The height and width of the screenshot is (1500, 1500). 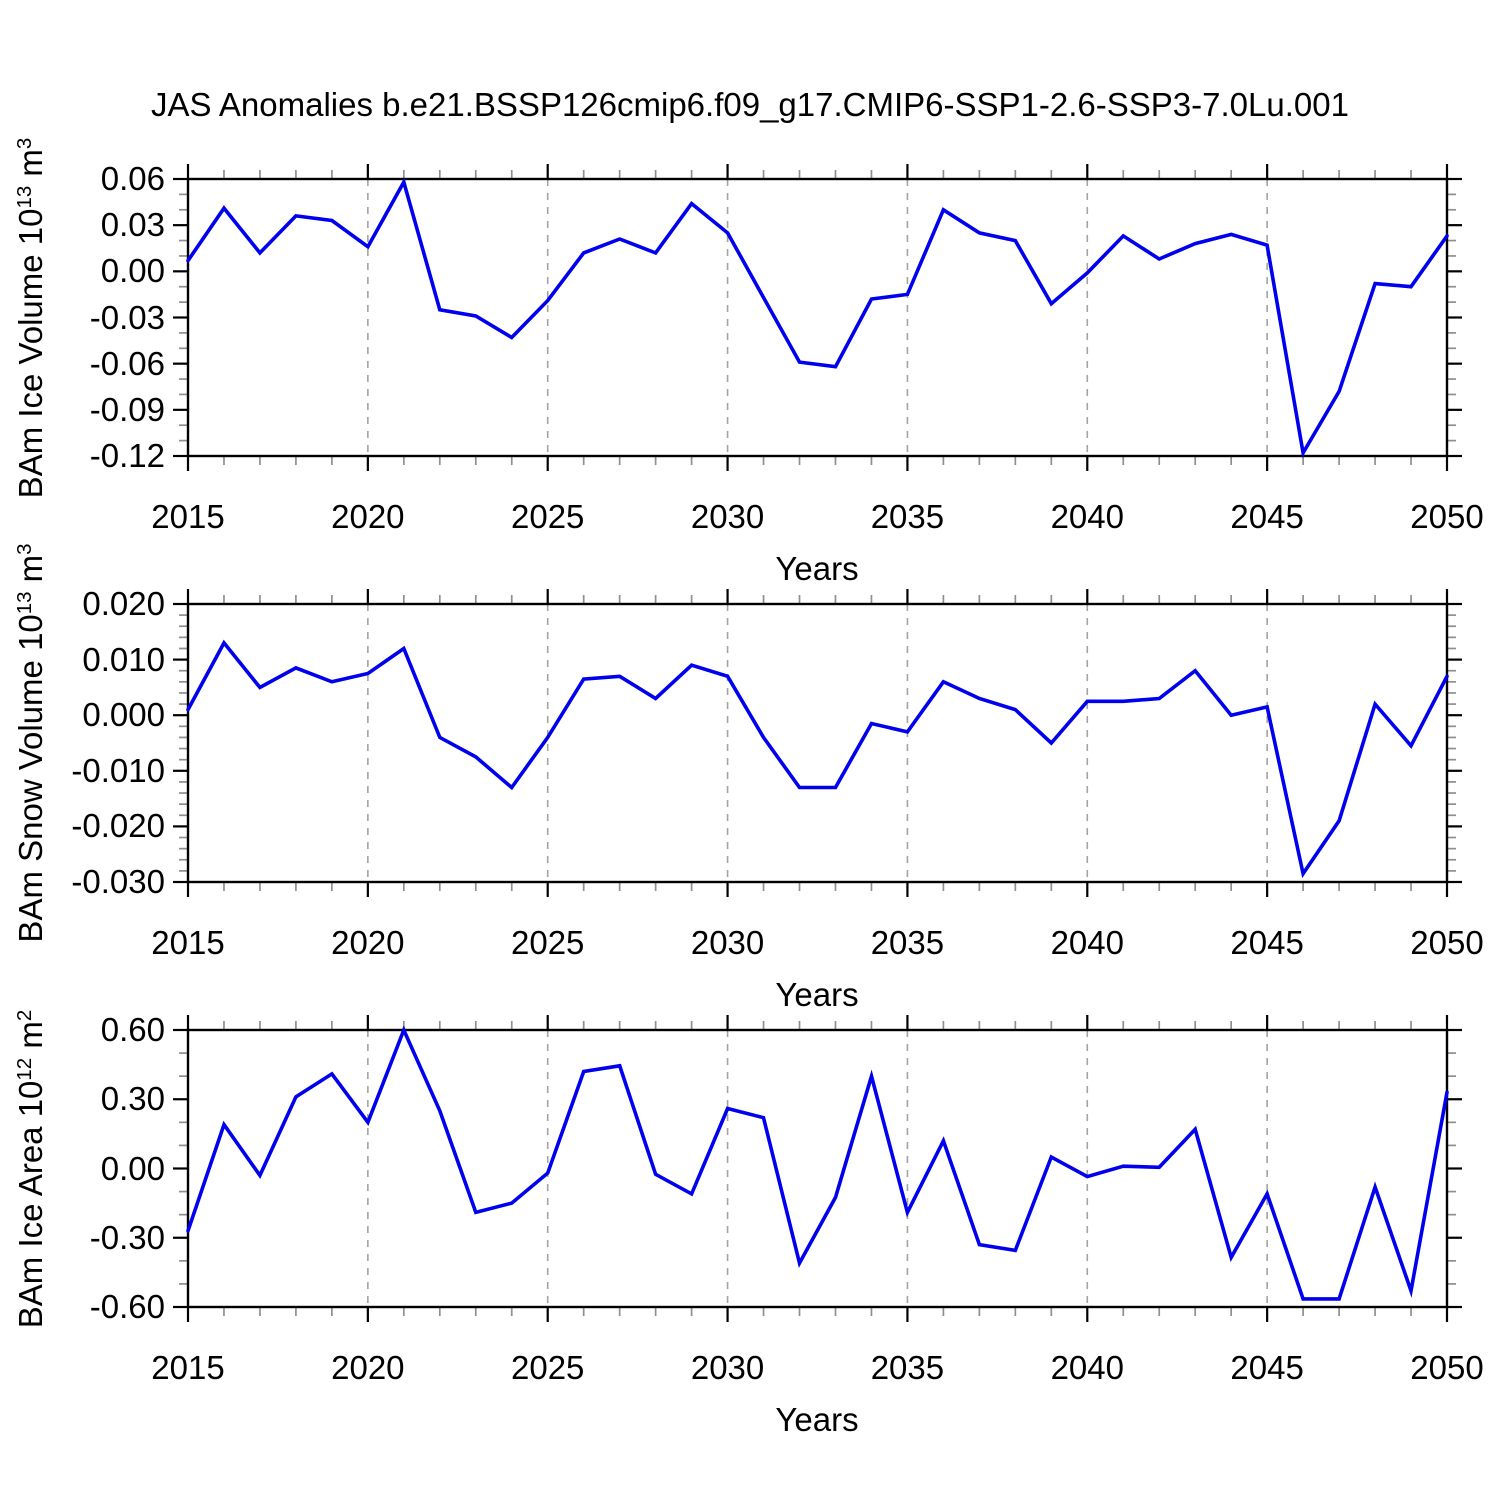 What do you see at coordinates (127, 1306) in the screenshot?
I see `y-tick-label: -0.60` at bounding box center [127, 1306].